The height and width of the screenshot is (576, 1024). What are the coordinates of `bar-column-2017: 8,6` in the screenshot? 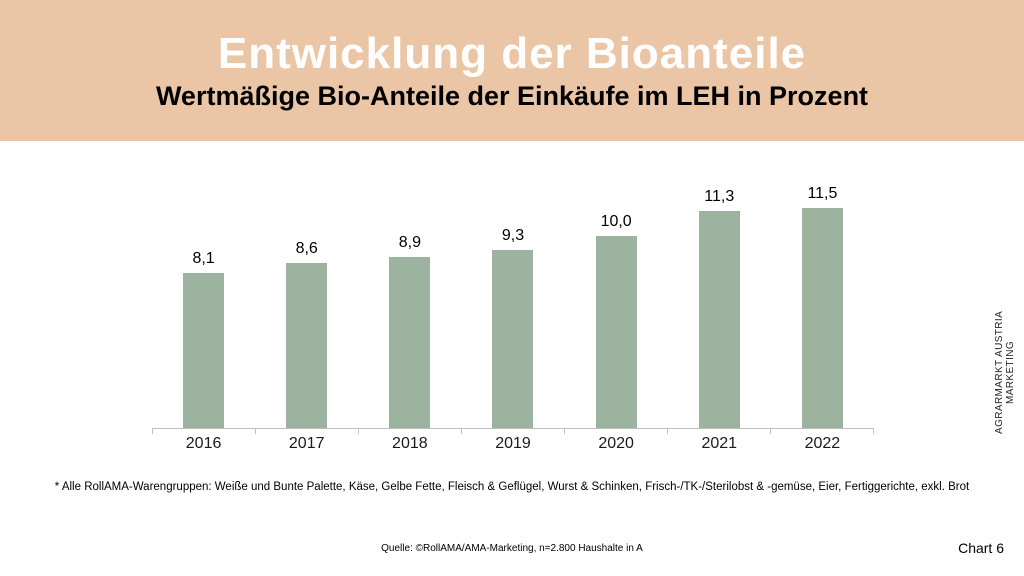 It's located at (306, 334).